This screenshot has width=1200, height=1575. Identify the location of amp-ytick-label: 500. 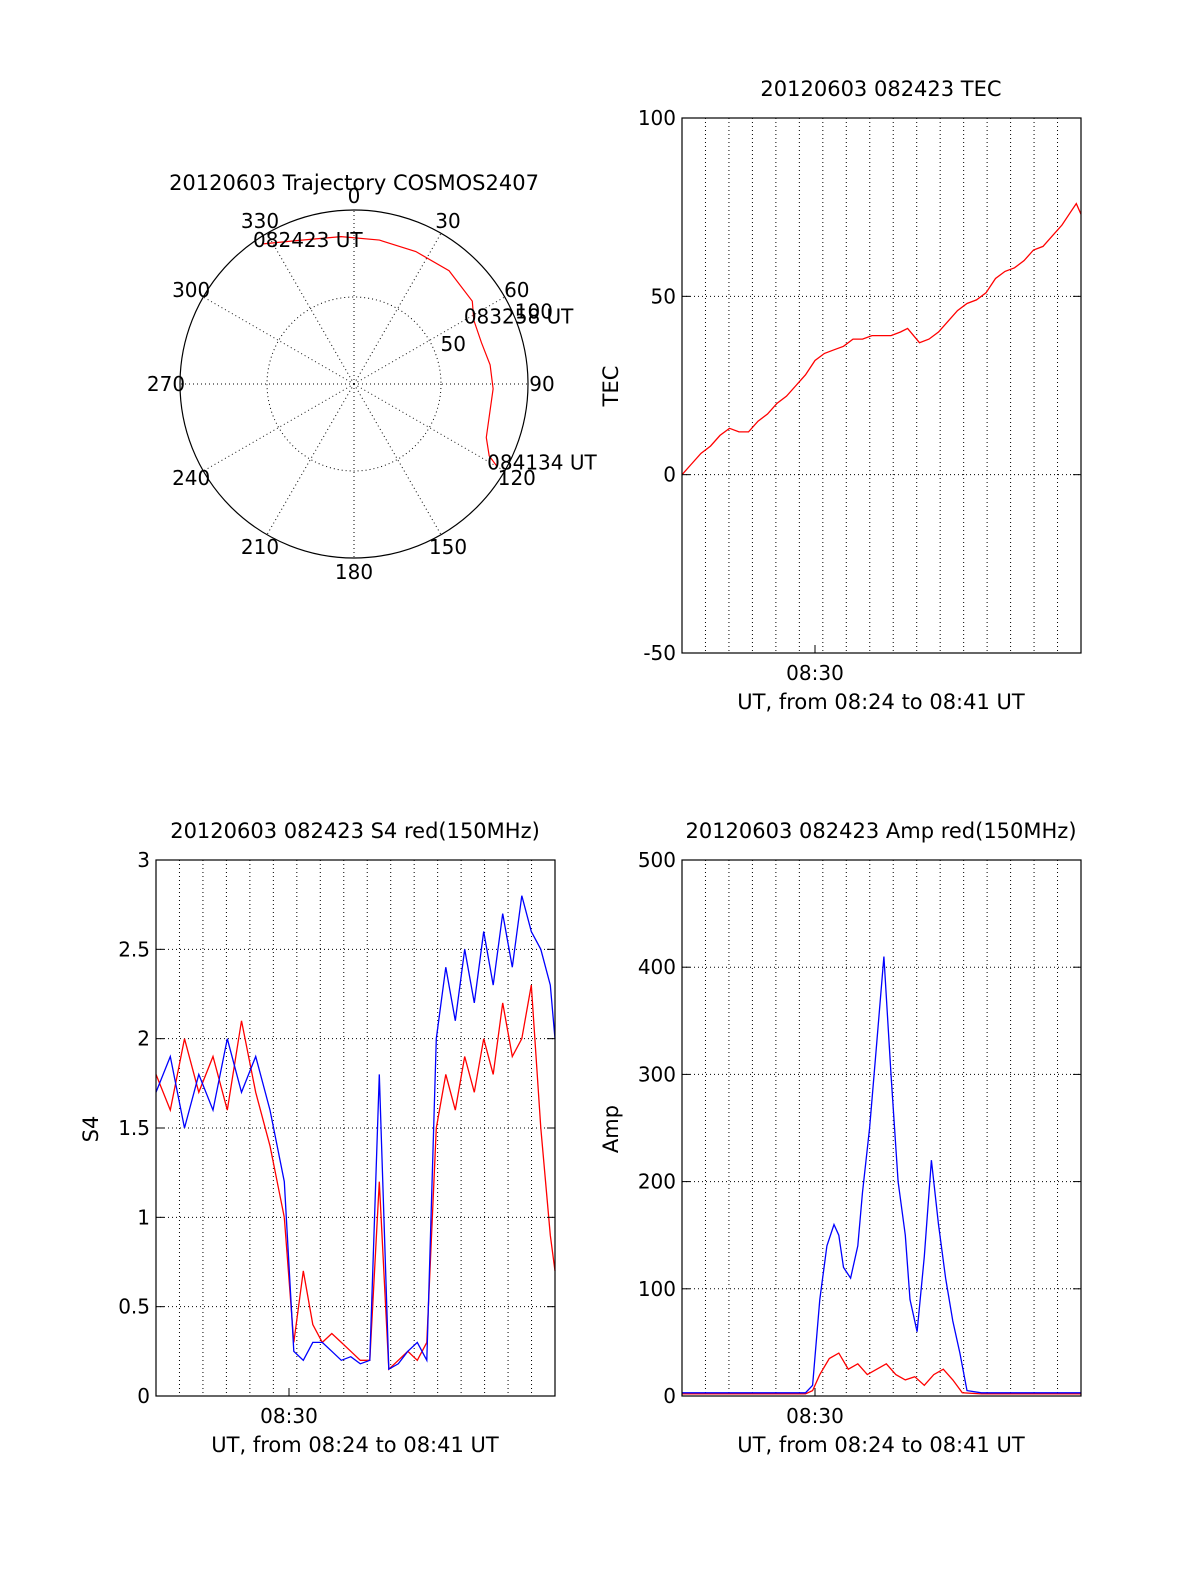
(657, 860).